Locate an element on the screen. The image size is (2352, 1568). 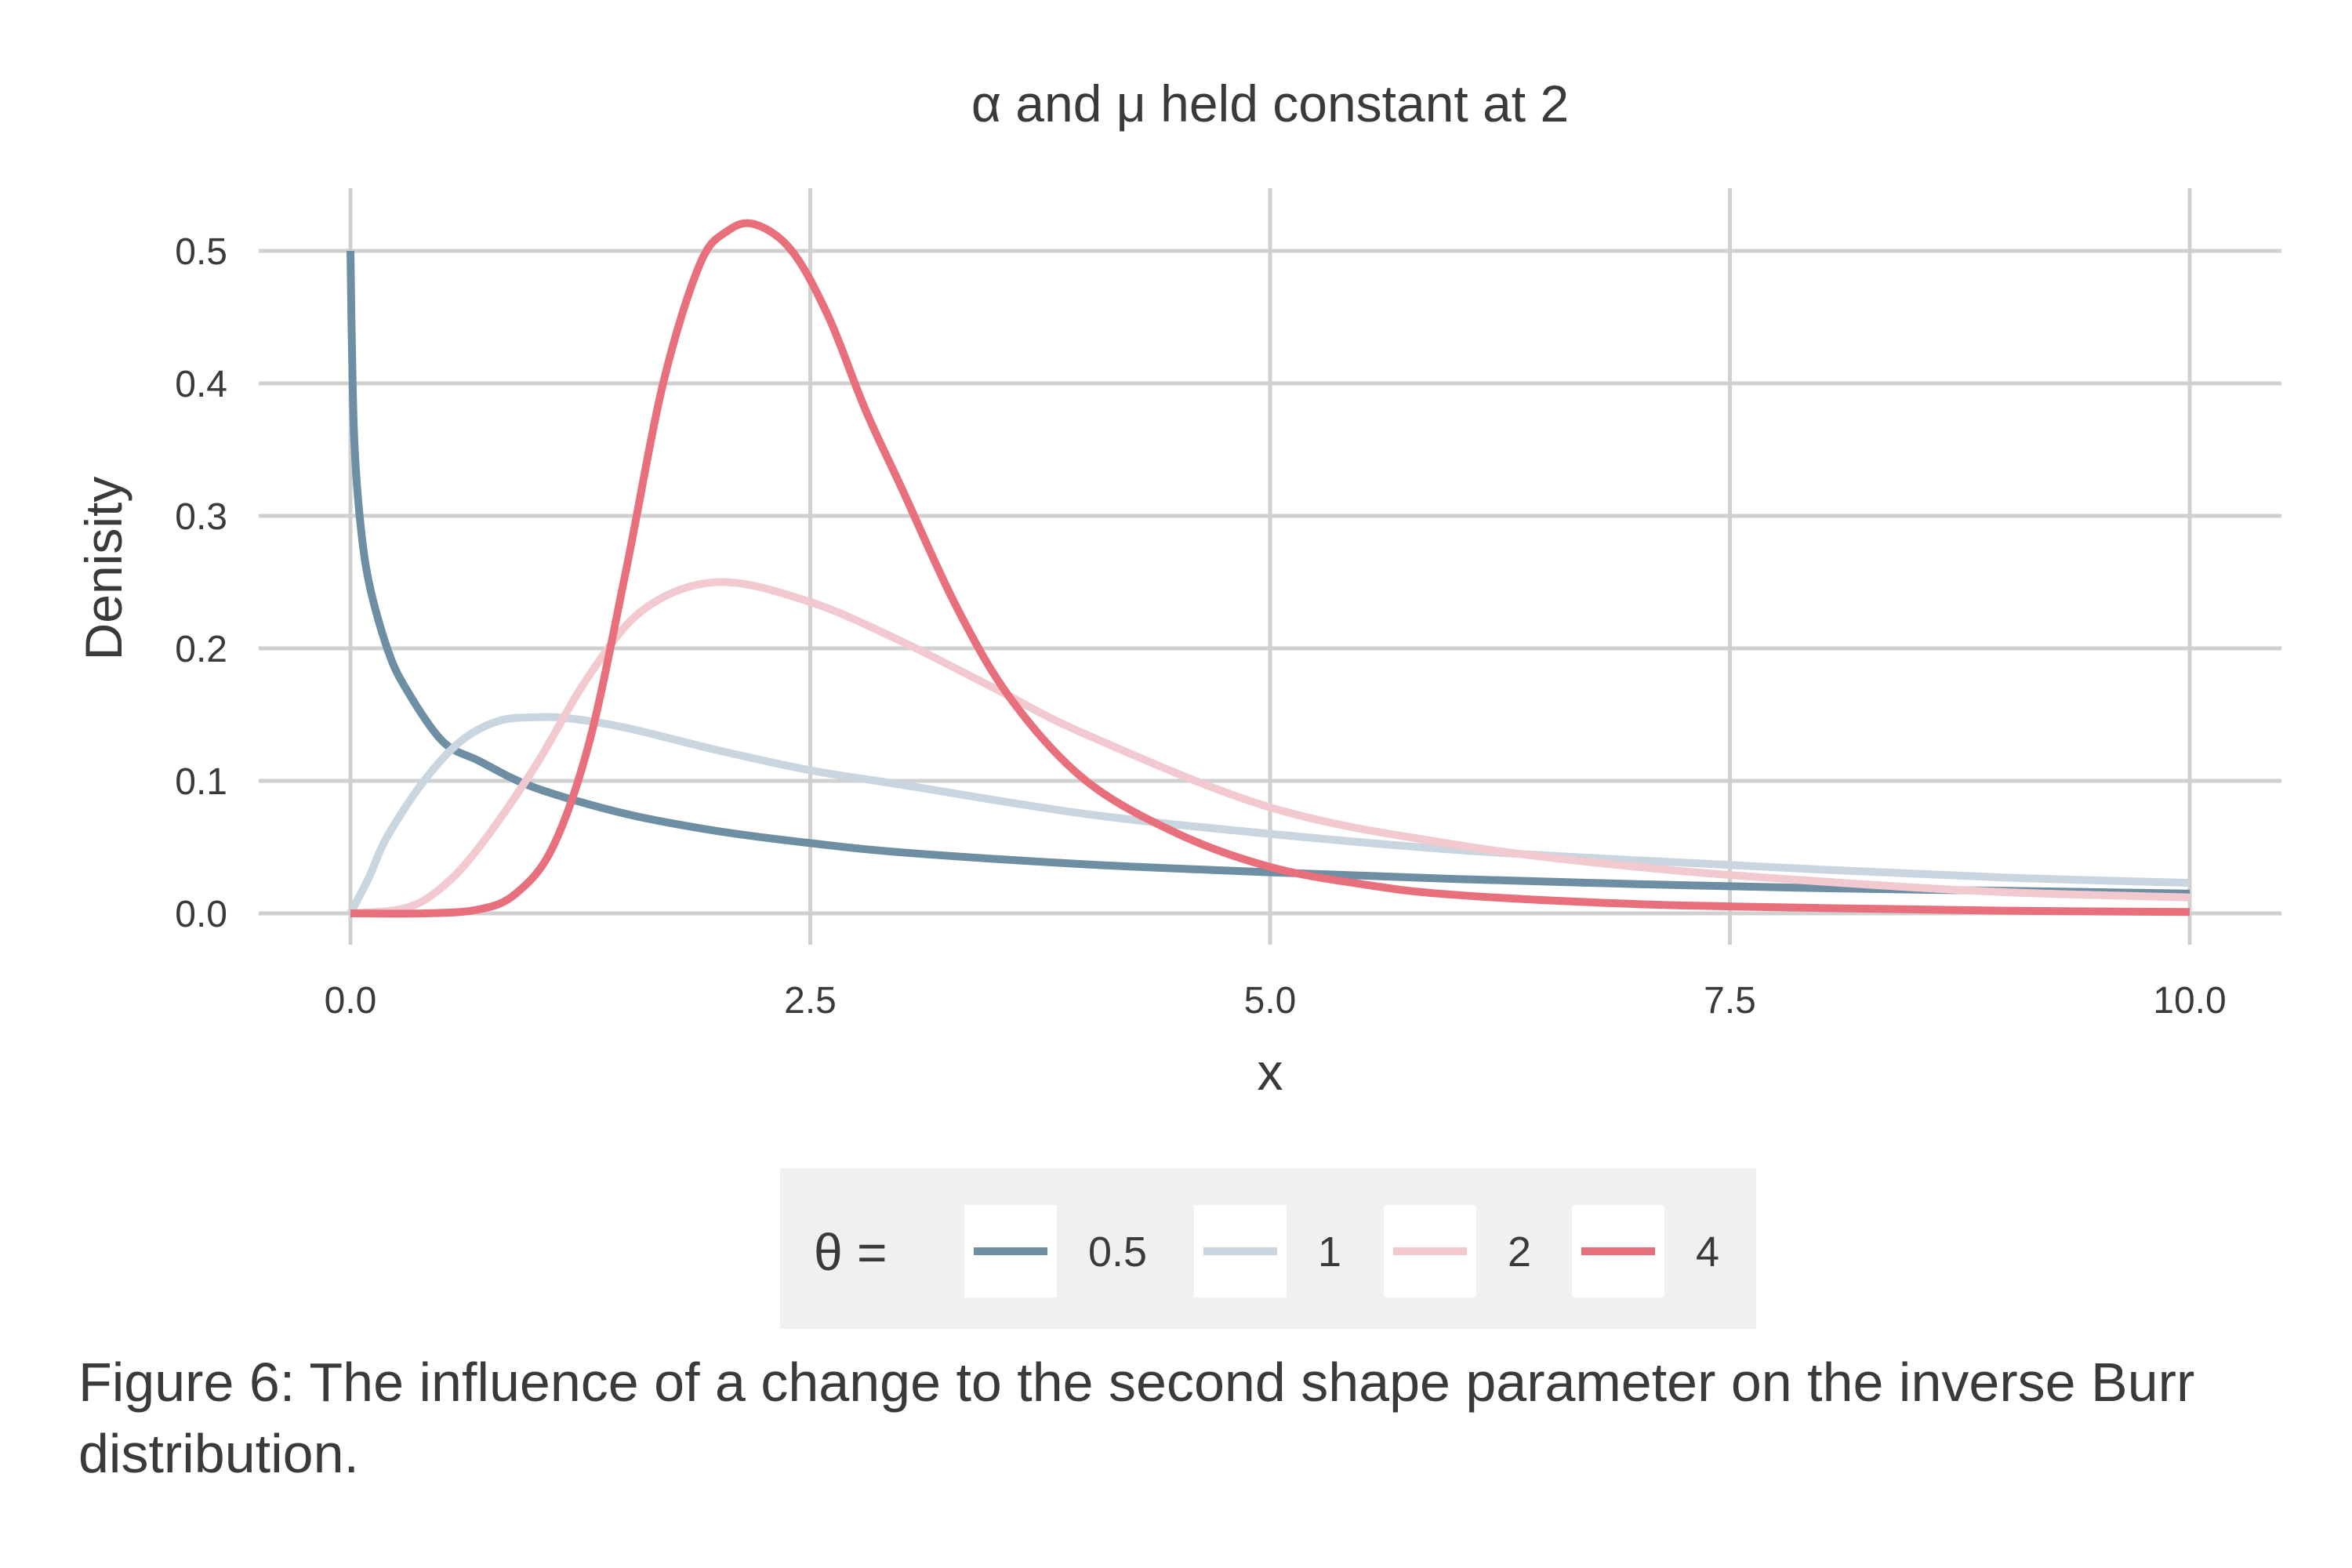
y-tick-label: 0.1 is located at coordinates (201, 782).